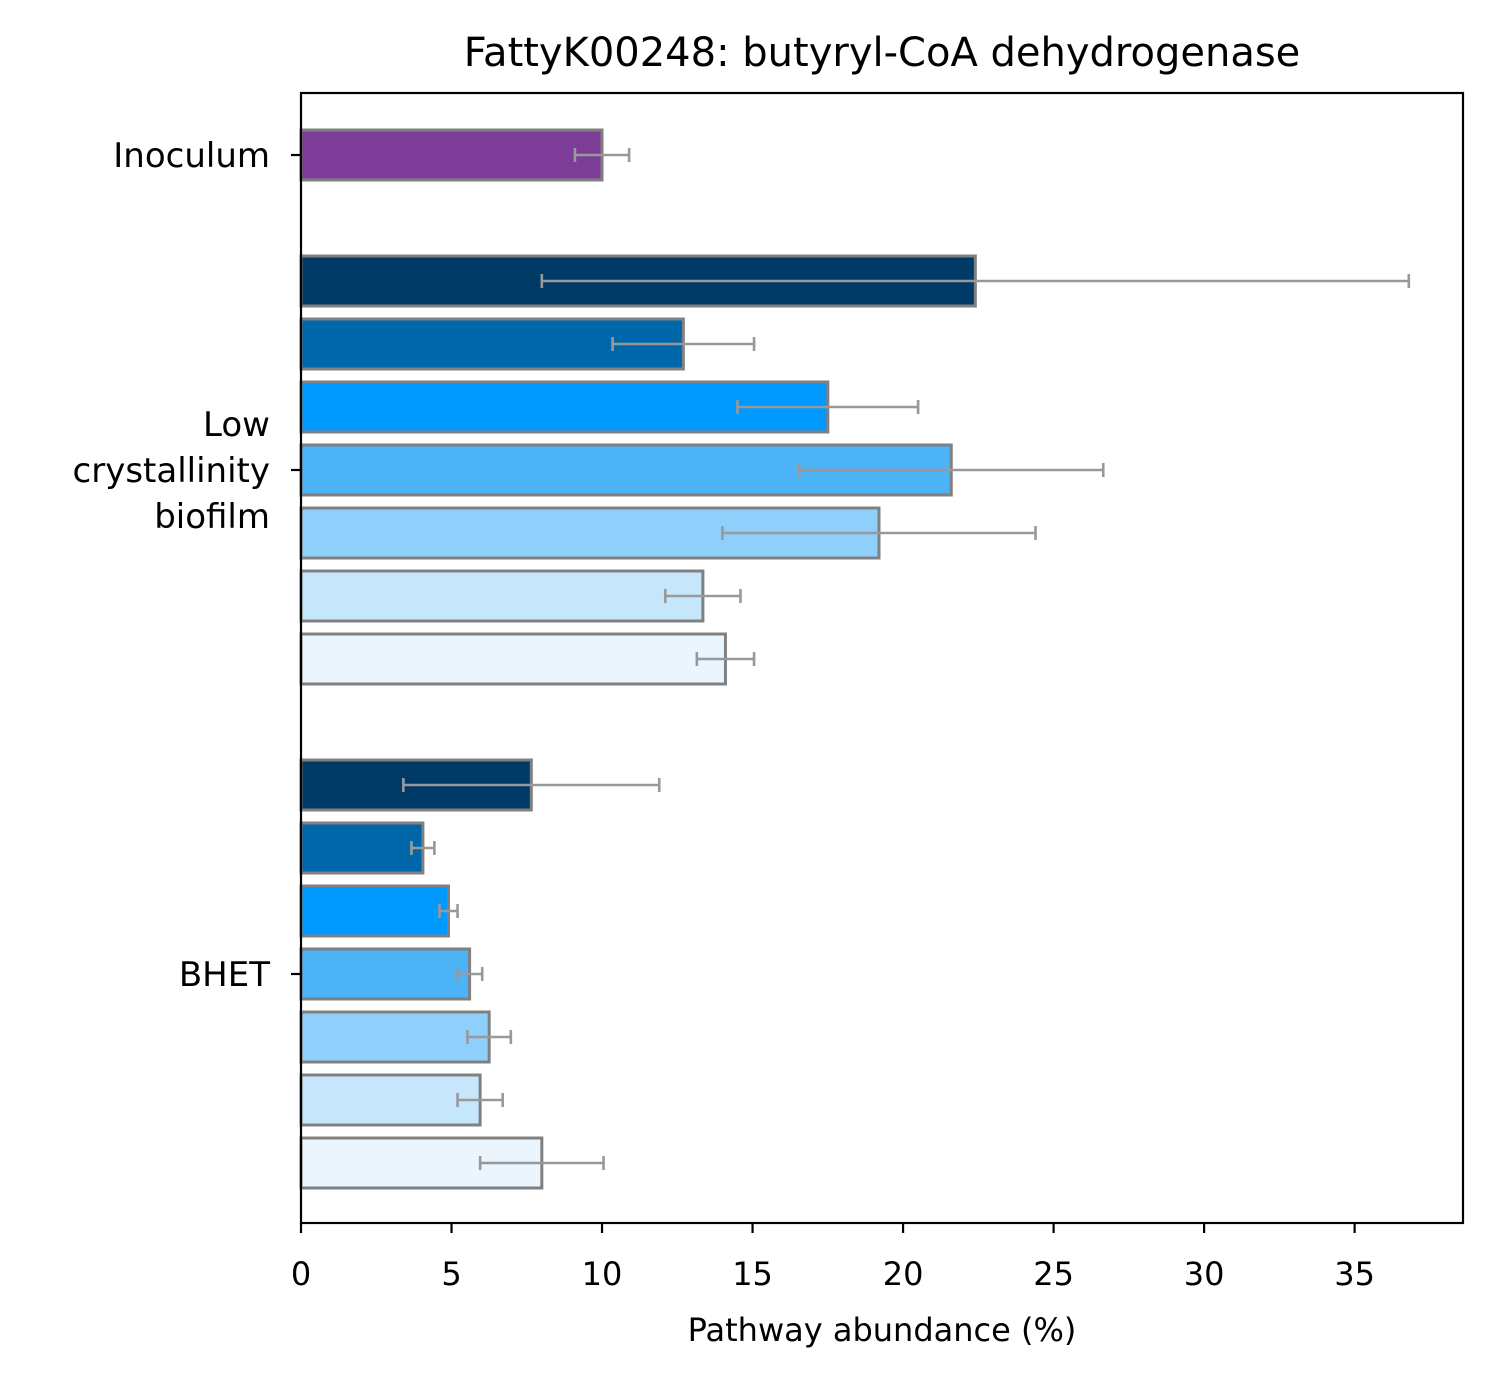 This screenshot has height=1381, width=1496. What do you see at coordinates (752, 1274) in the screenshot?
I see `x-tick-label-3: 15` at bounding box center [752, 1274].